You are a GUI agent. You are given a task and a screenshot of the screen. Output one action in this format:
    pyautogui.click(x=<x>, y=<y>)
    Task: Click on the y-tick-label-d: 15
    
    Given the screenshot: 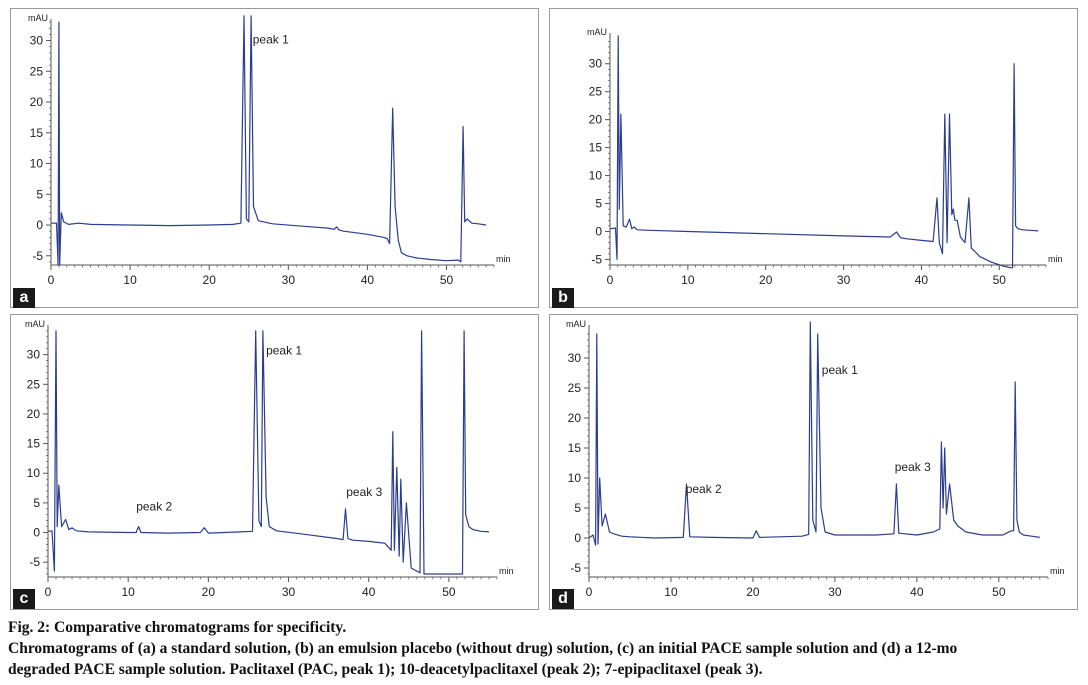 What is the action you would take?
    pyautogui.click(x=575, y=448)
    